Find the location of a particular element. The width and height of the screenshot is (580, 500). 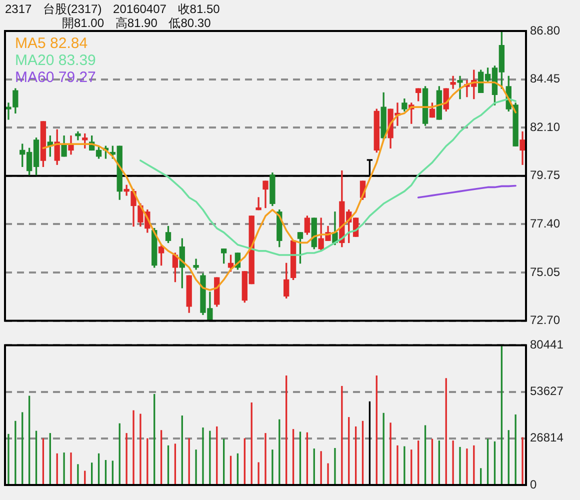

y-tick-label: 79.75 is located at coordinates (545, 175).